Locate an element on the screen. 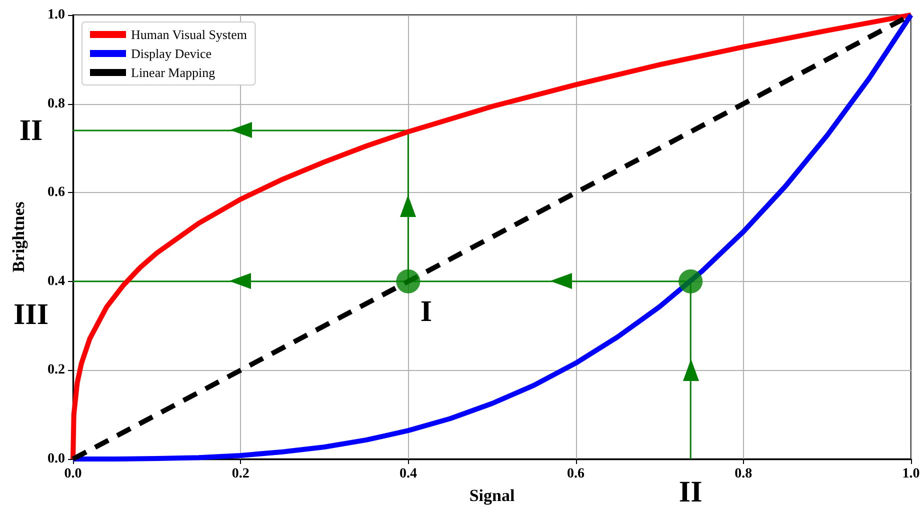  y-tick-label: 0.8 is located at coordinates (56, 104).